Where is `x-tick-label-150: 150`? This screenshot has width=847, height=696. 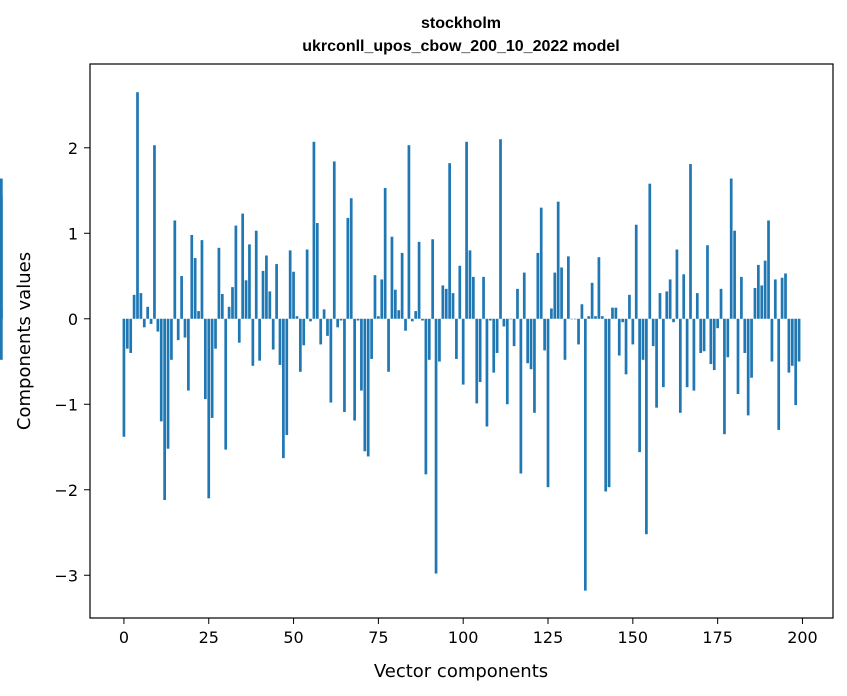 x-tick-label-150: 150 is located at coordinates (633, 637).